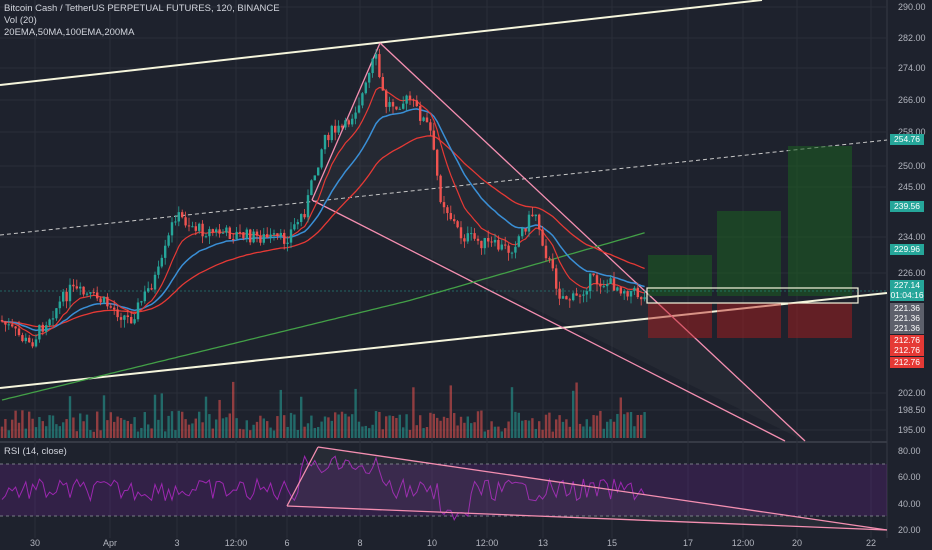  What do you see at coordinates (909, 490) in the screenshot?
I see `rsi-axis: 80.00 60.00 40.00 20.00` at bounding box center [909, 490].